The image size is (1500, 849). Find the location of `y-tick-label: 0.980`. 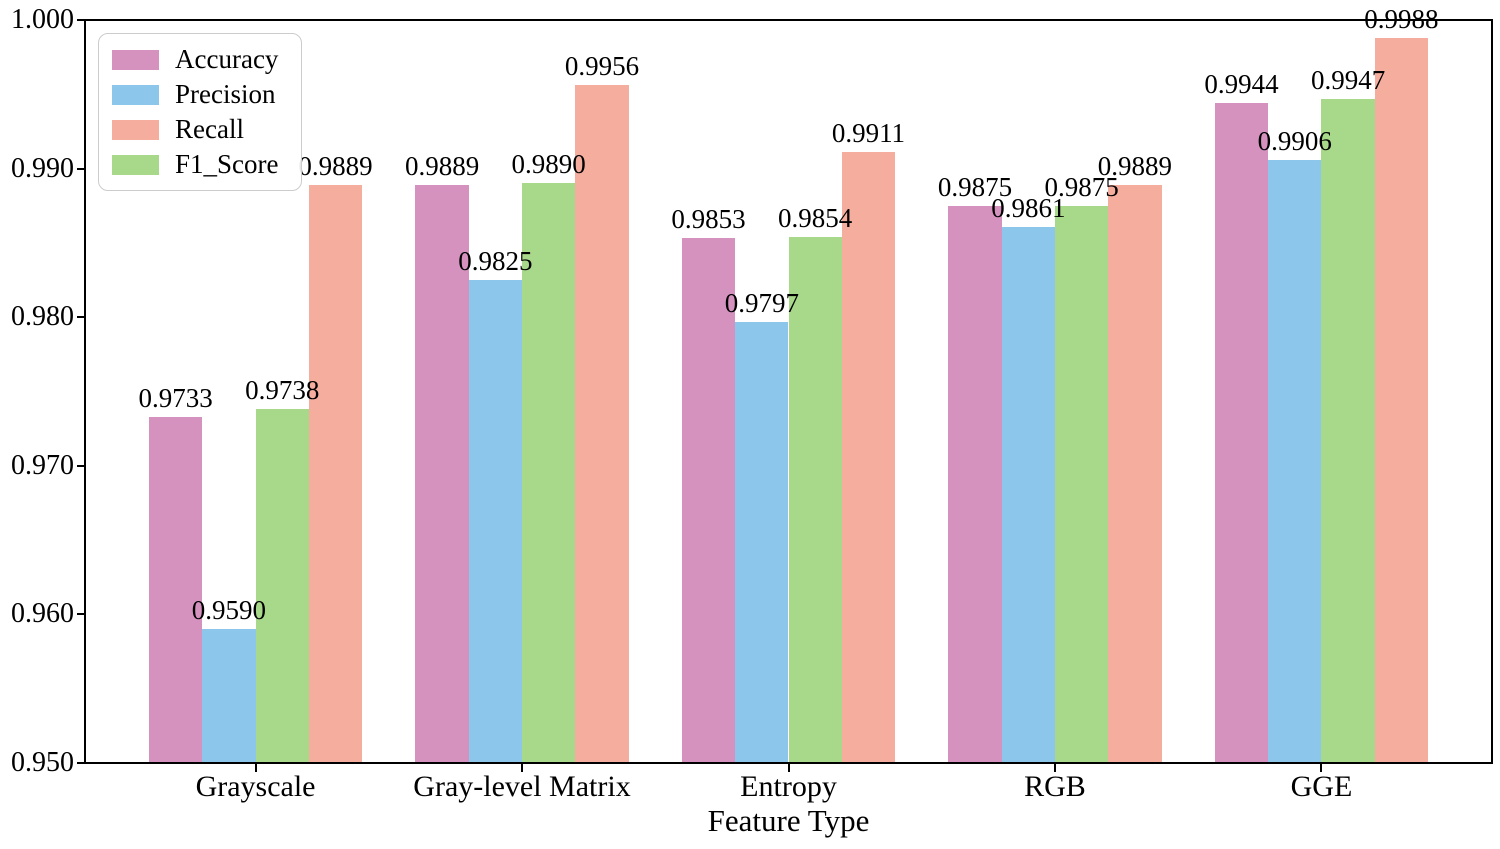

y-tick-label: 0.980 is located at coordinates (42, 317).